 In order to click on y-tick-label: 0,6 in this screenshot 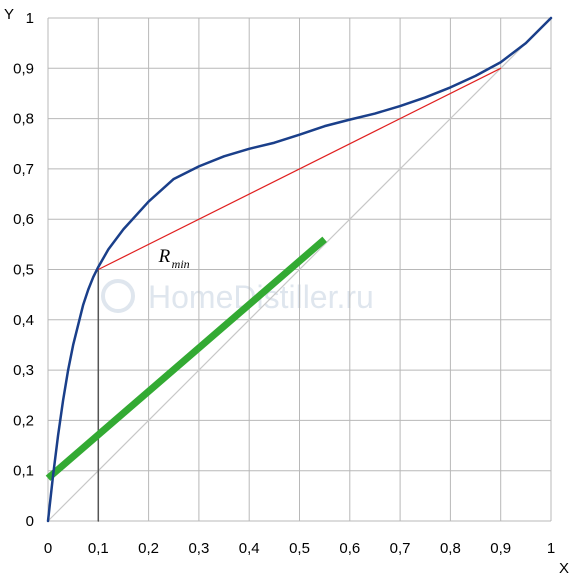, I will do `click(23, 219)`.